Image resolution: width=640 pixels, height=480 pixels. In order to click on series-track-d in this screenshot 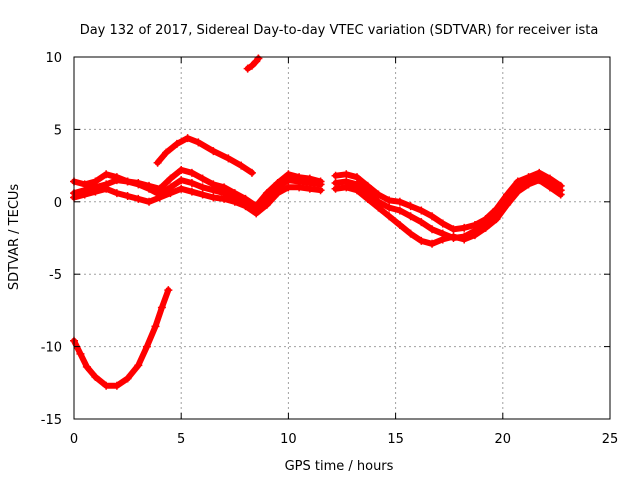, I will do `click(448, 201)`.